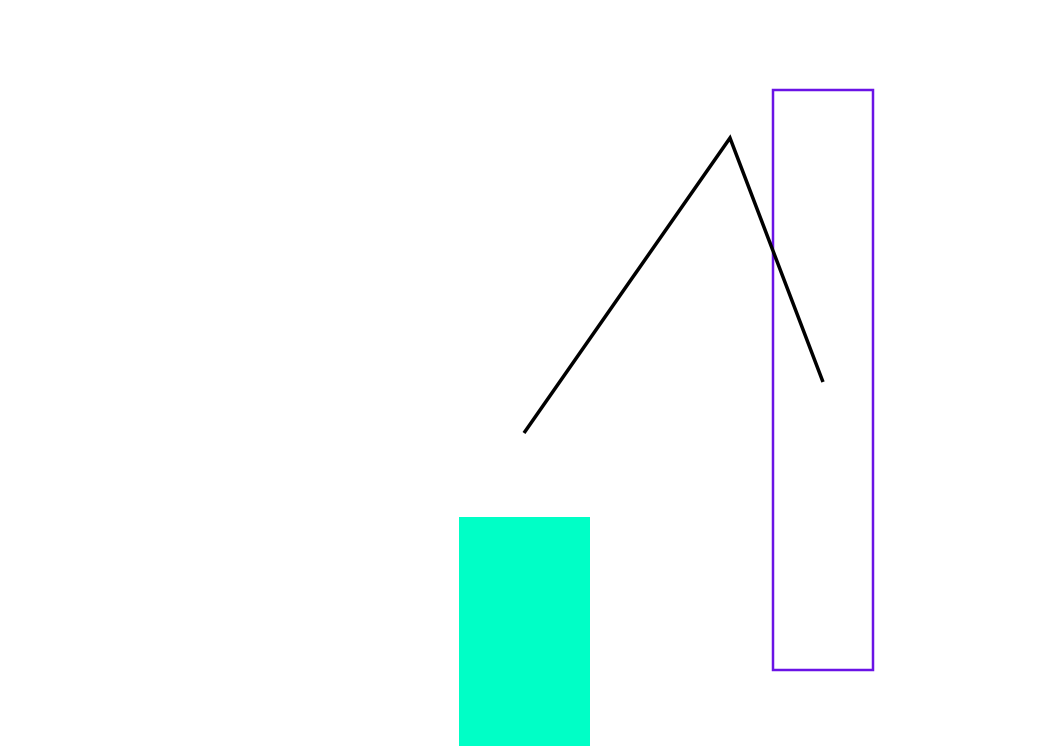 Image resolution: width=1048 pixels, height=746 pixels. Describe the element at coordinates (524, 631) in the screenshot. I see `teal-rectangle` at that location.